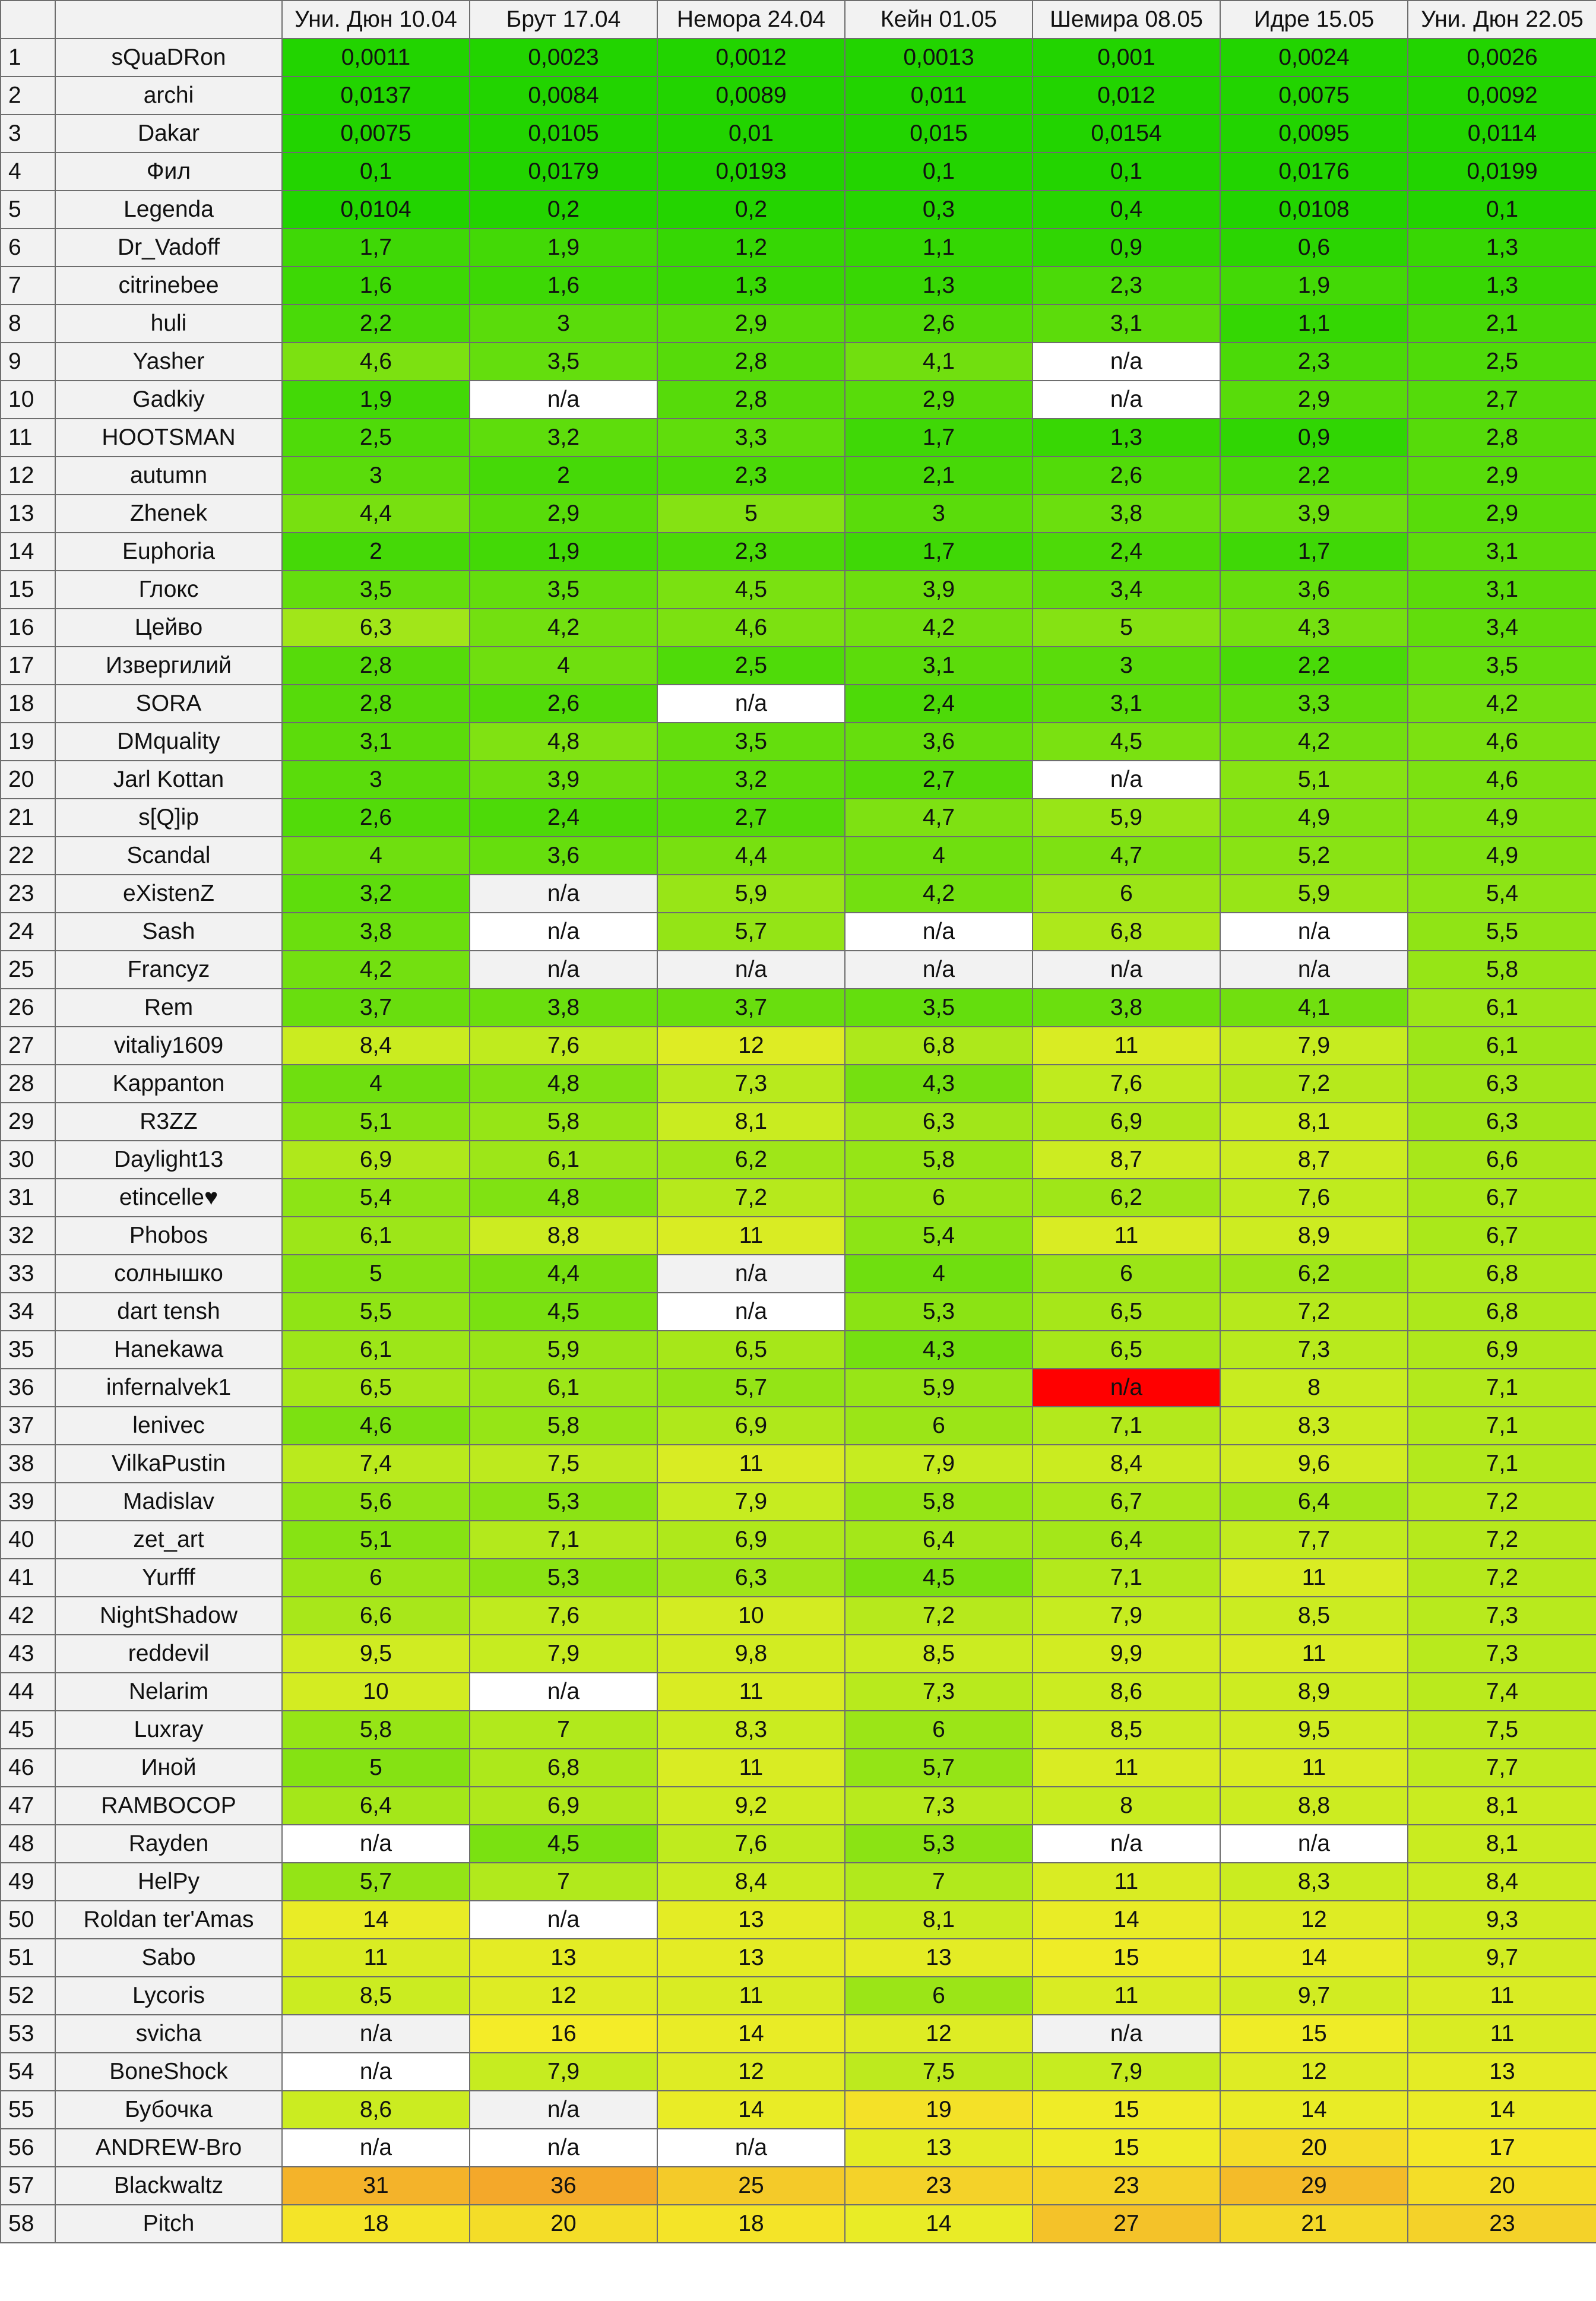 The width and height of the screenshot is (1596, 2301). I want to click on score-cell: 0,0114, so click(1501, 133).